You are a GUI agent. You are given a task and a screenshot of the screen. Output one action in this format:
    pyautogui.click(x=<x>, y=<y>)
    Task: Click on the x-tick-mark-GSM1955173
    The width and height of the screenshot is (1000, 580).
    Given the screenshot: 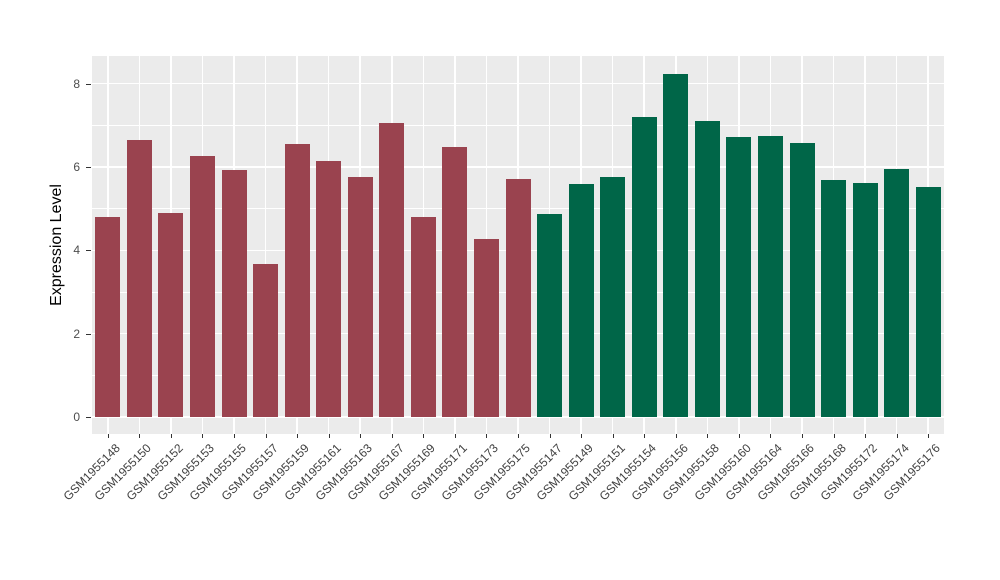 What is the action you would take?
    pyautogui.click(x=487, y=436)
    